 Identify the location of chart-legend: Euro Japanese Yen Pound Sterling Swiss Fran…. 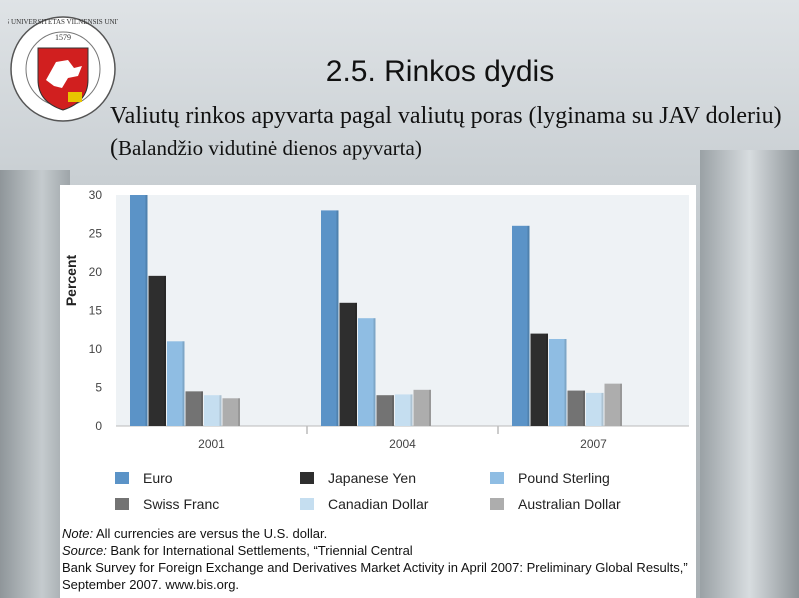
(395, 500).